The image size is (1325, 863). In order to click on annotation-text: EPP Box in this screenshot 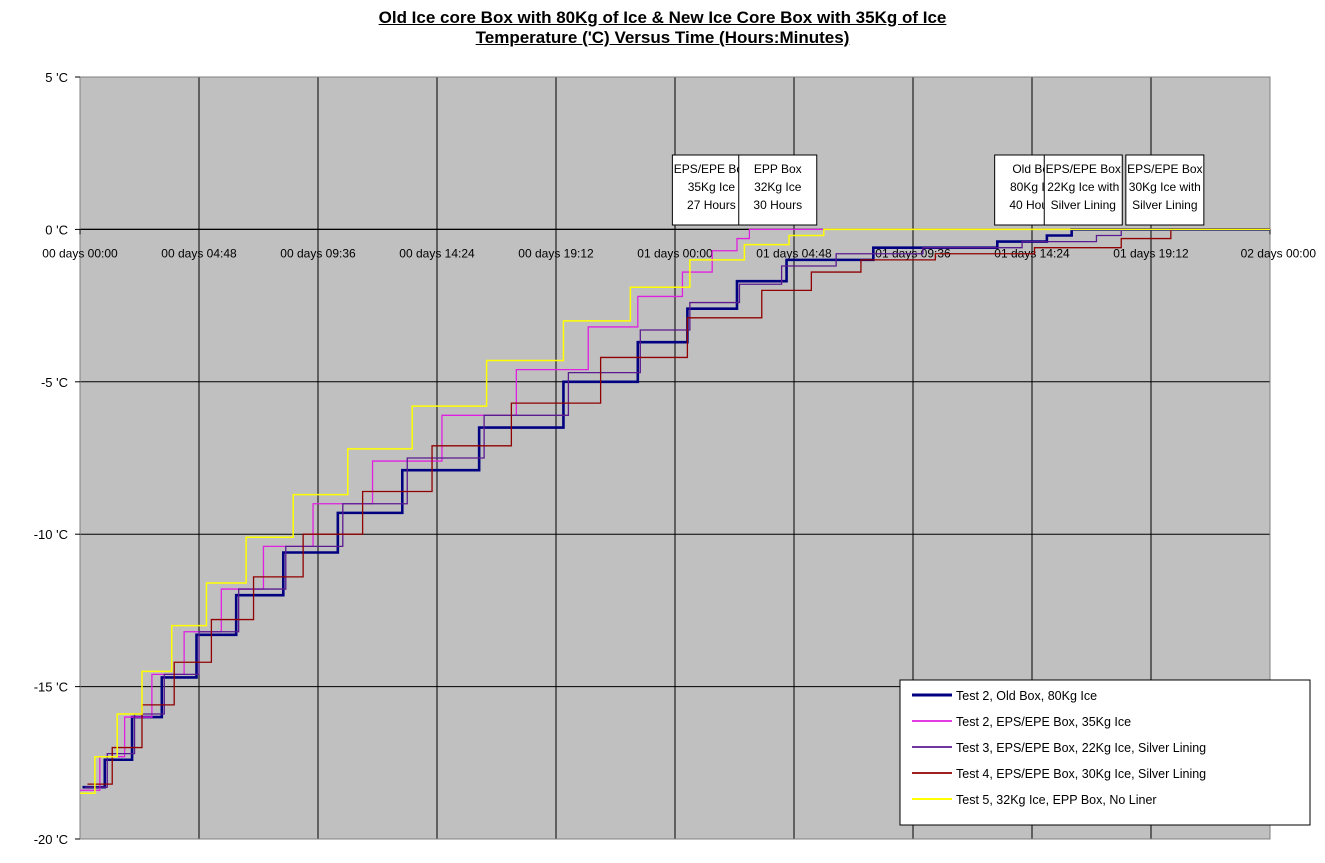, I will do `click(778, 169)`.